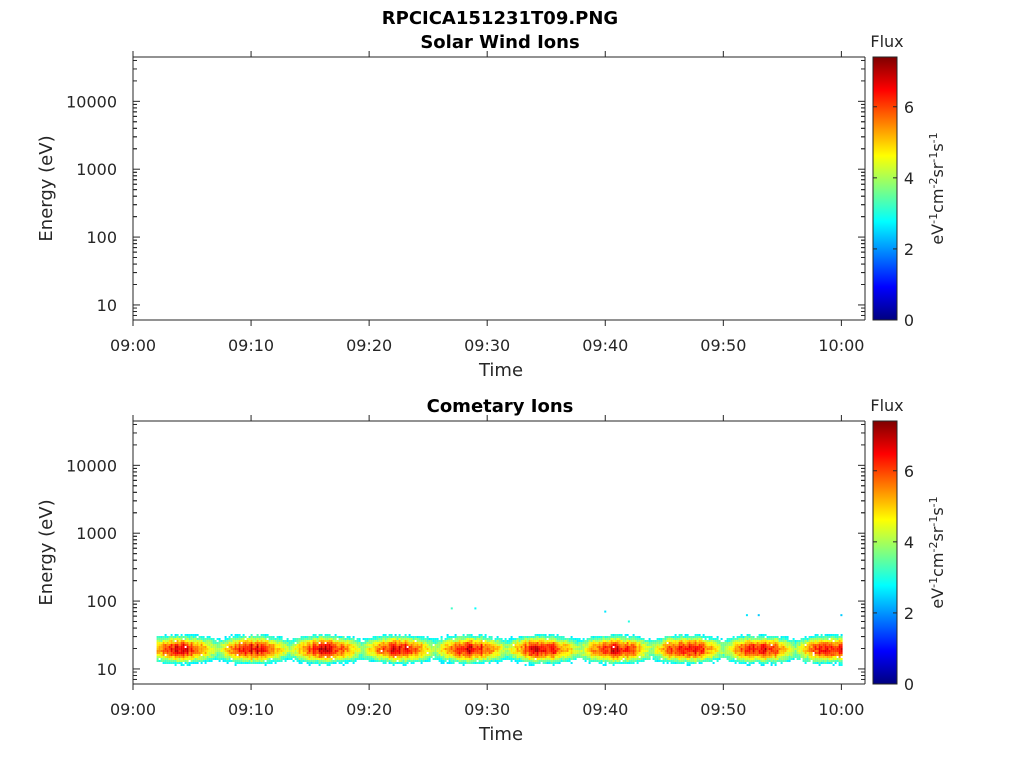  I want to click on colorbar-tick-label: 2, so click(909, 249).